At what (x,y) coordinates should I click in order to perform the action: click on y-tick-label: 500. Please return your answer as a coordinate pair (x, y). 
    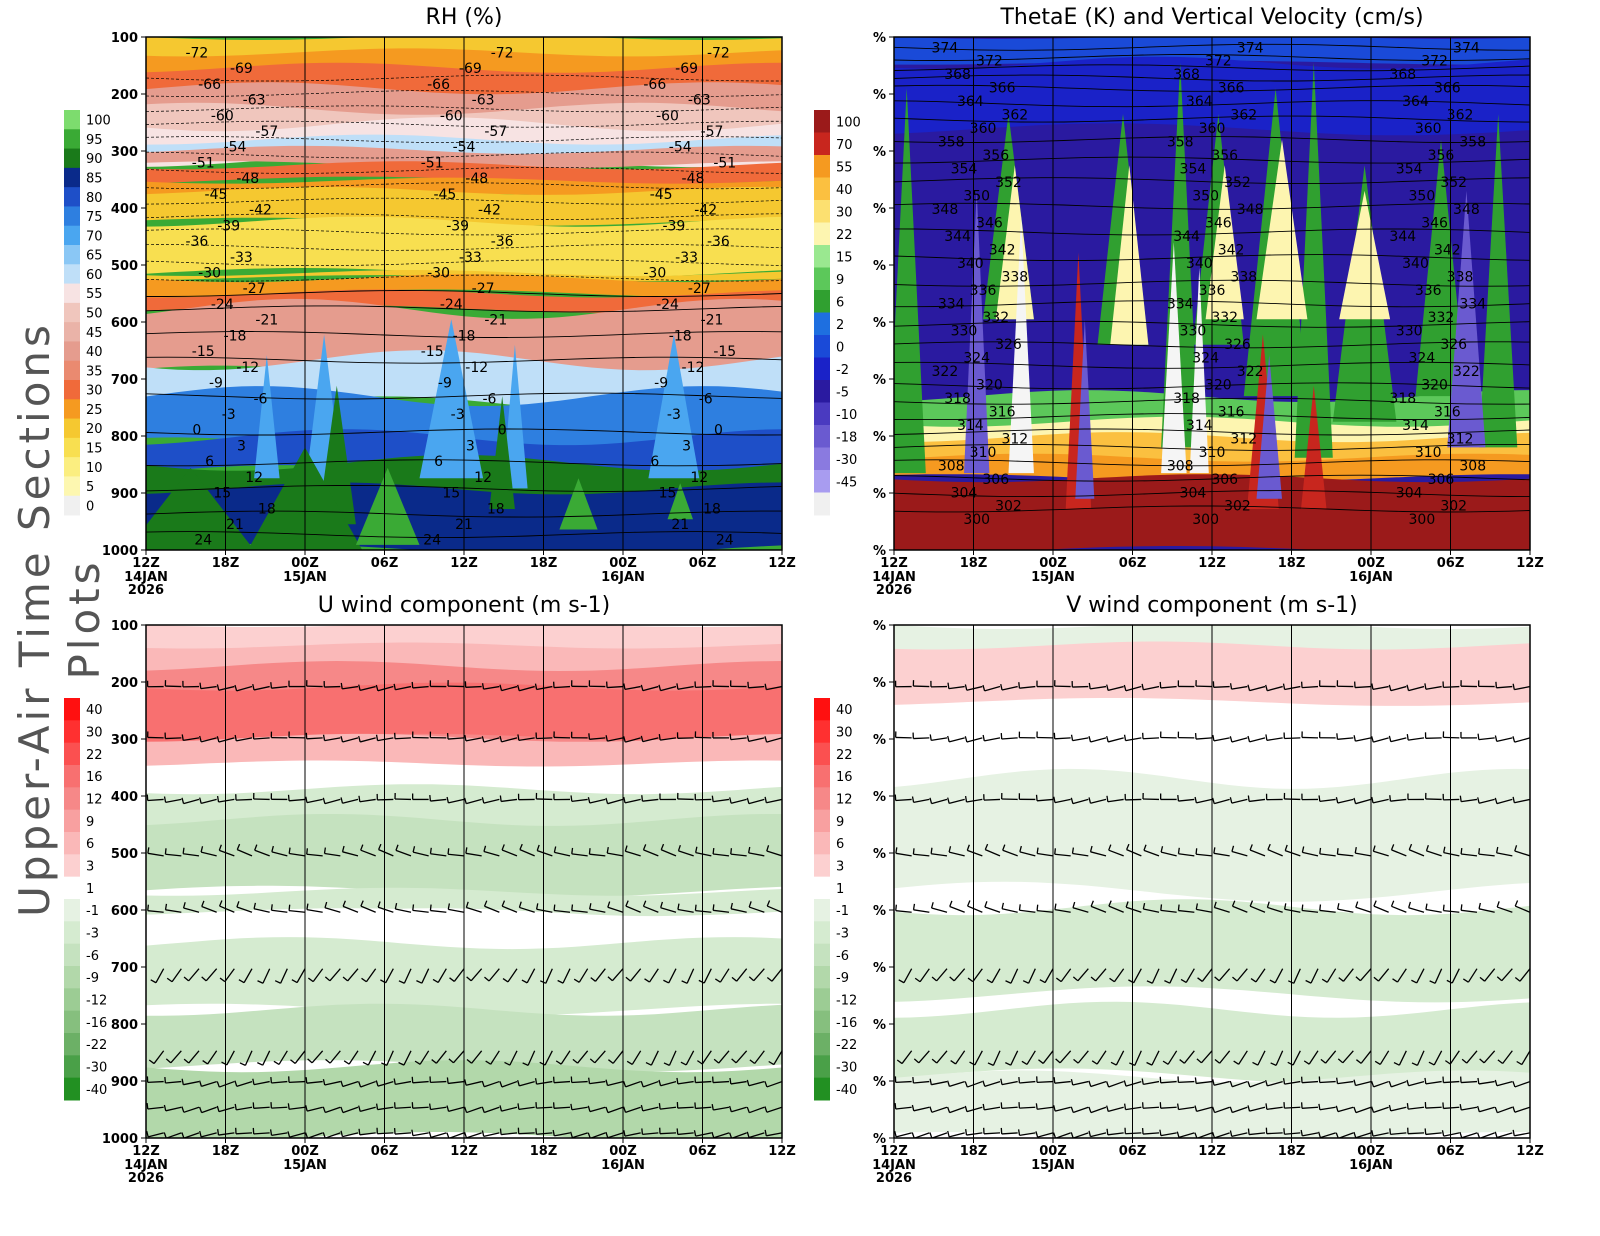
    Looking at the image, I should click on (124, 266).